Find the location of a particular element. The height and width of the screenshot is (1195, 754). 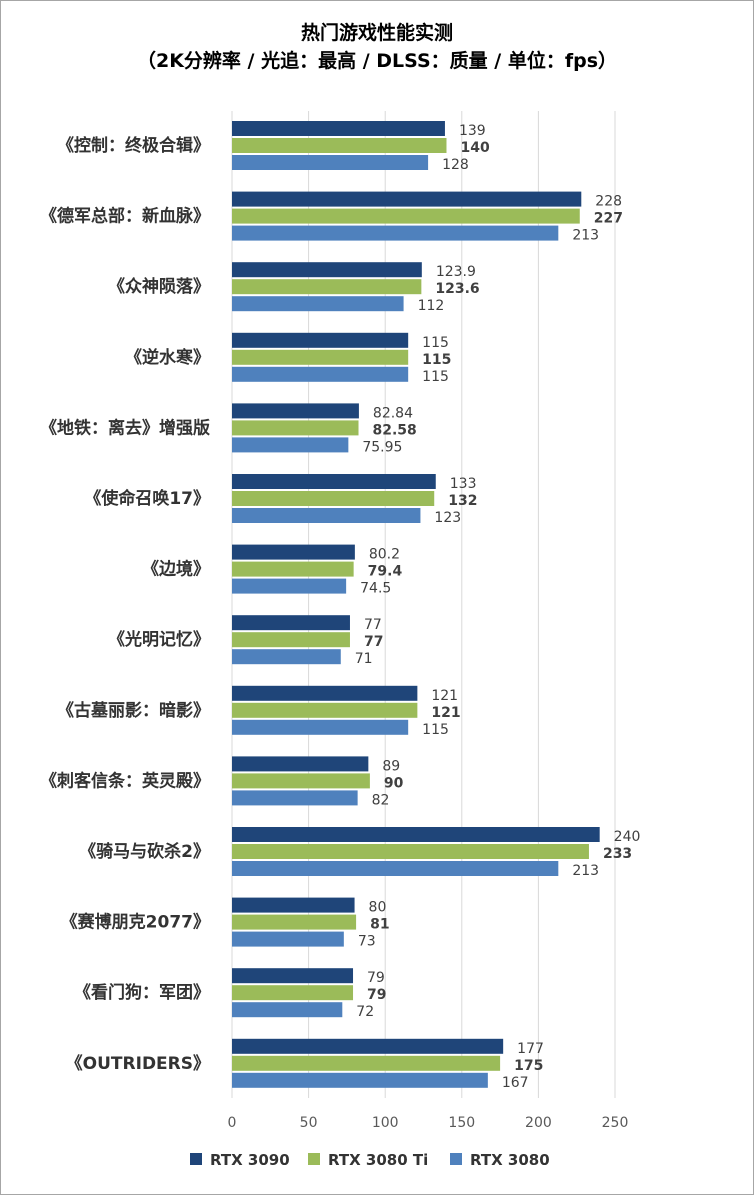

data-label: 82.84 is located at coordinates (393, 413).